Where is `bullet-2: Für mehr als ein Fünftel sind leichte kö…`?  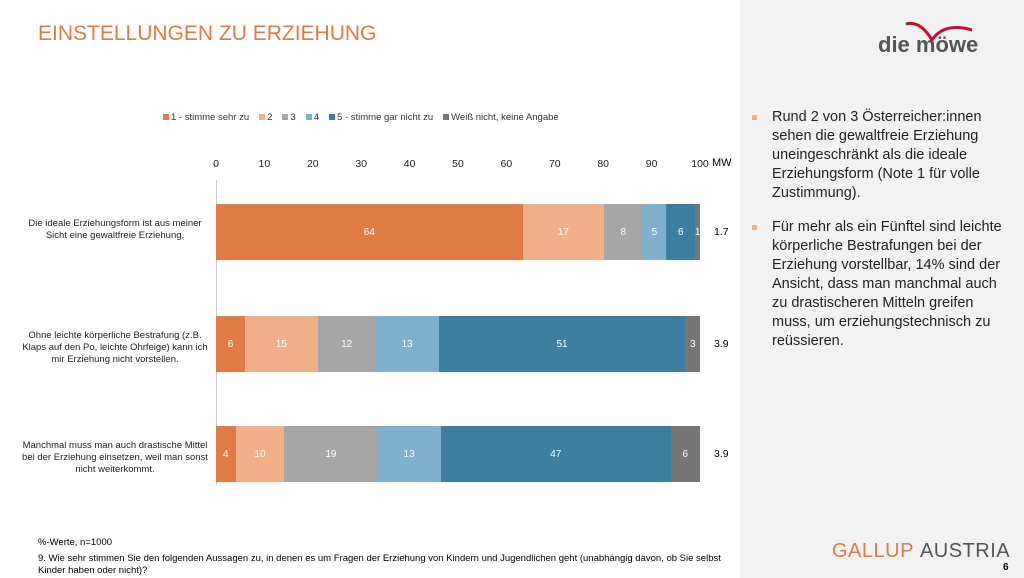
bullet-2: Für mehr als ein Fünftel sind leichte kö… is located at coordinates (883, 284).